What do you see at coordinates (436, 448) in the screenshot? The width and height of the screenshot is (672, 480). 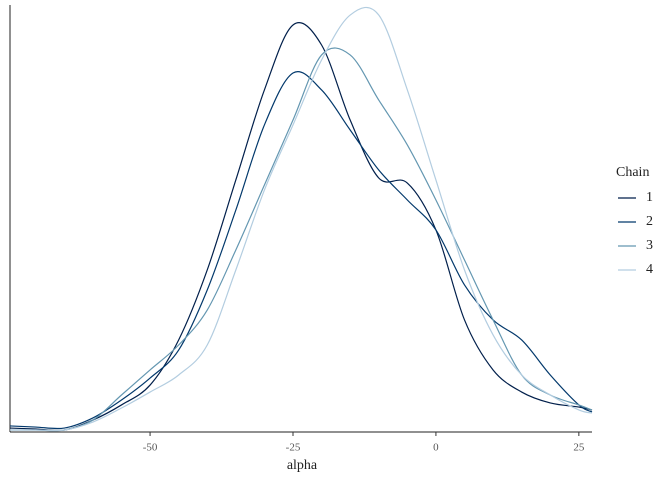 I see `x-tick-label: 0` at bounding box center [436, 448].